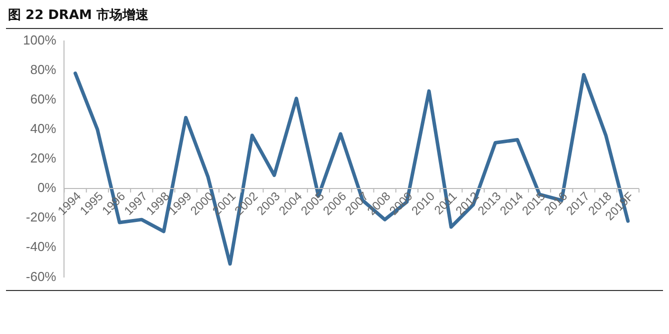  I want to click on y-tick-label: 100%, so click(40, 40).